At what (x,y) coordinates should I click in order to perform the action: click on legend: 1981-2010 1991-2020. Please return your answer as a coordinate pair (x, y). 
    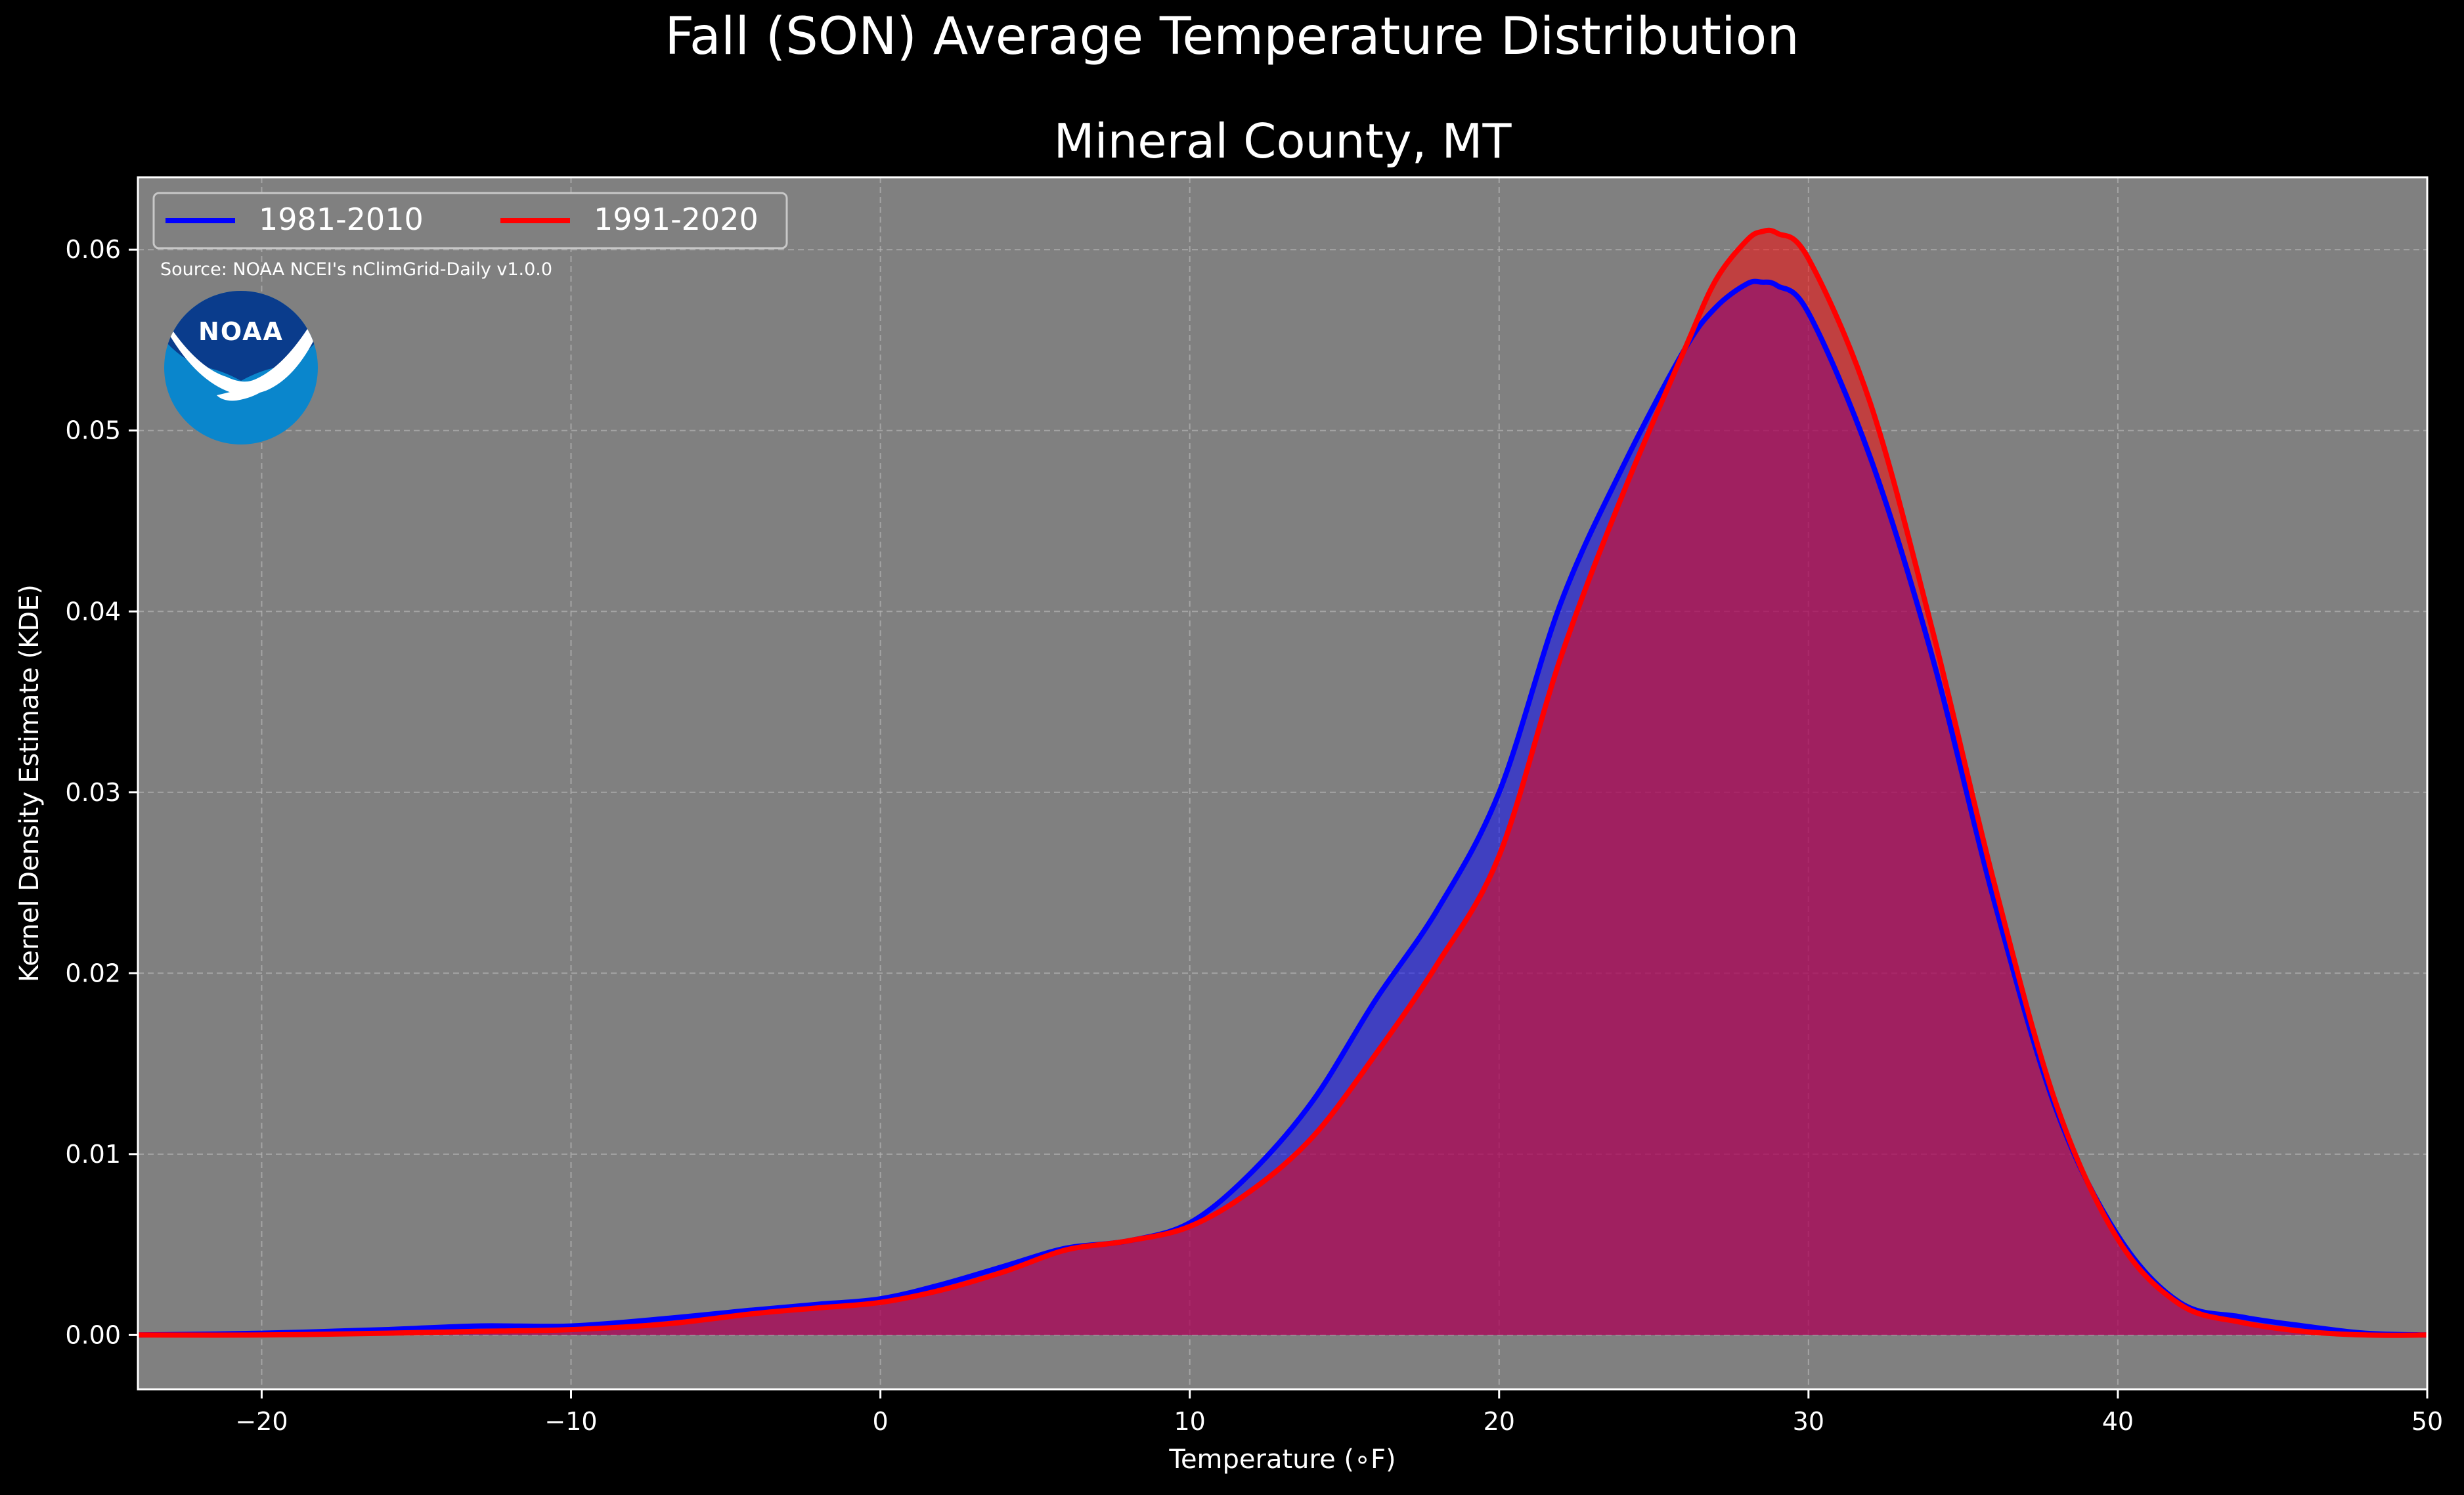
    Looking at the image, I should click on (470, 220).